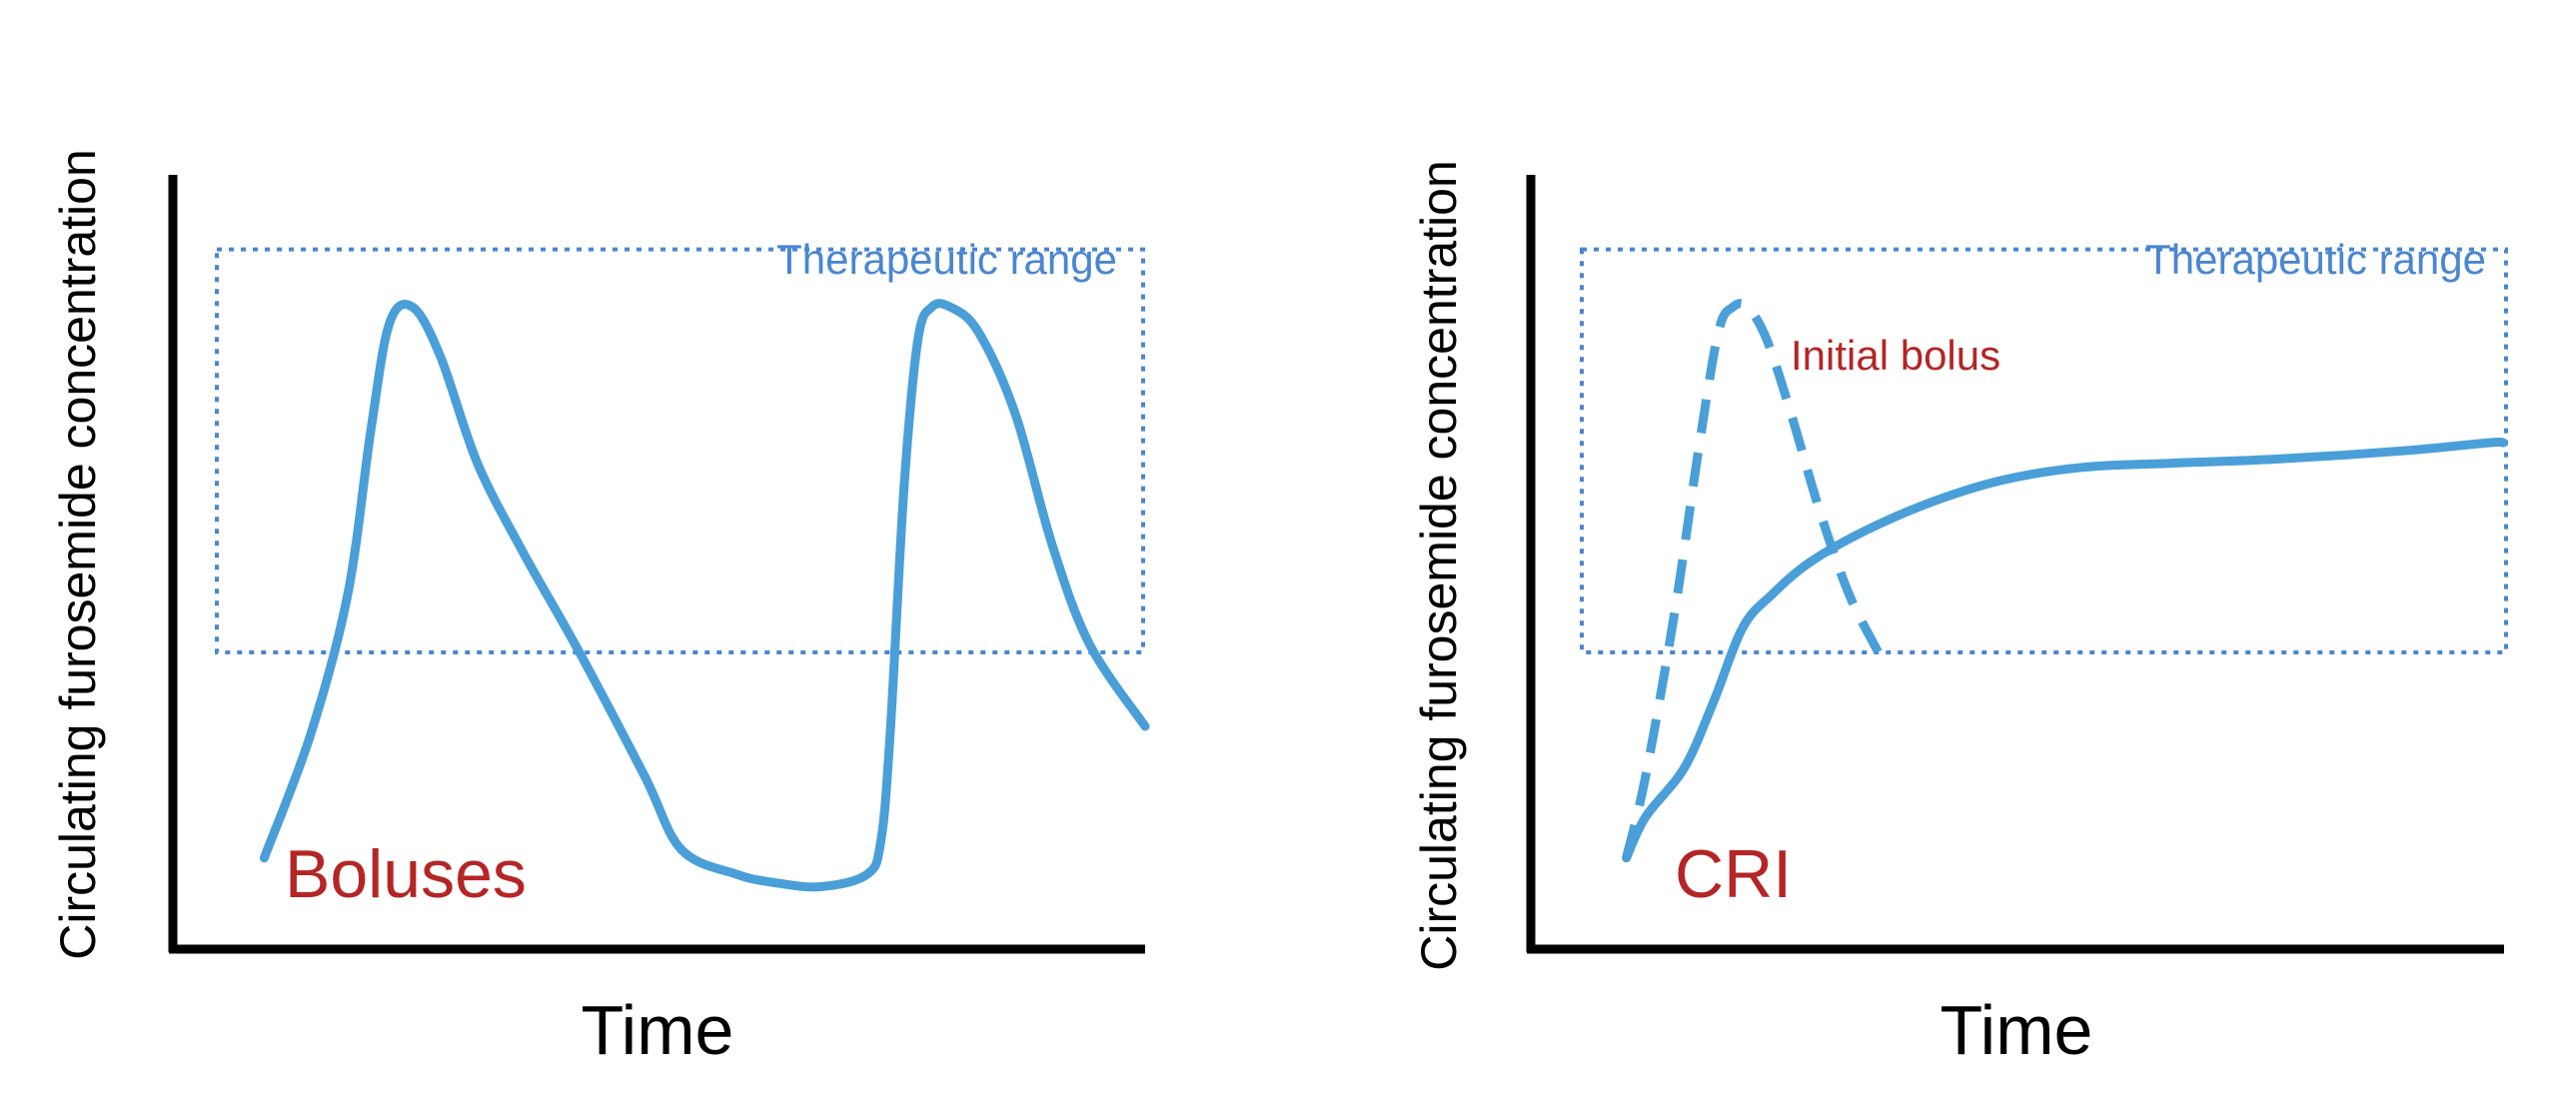 The height and width of the screenshot is (1101, 2576). What do you see at coordinates (1752, 579) in the screenshot?
I see `initial-bolus-curve` at bounding box center [1752, 579].